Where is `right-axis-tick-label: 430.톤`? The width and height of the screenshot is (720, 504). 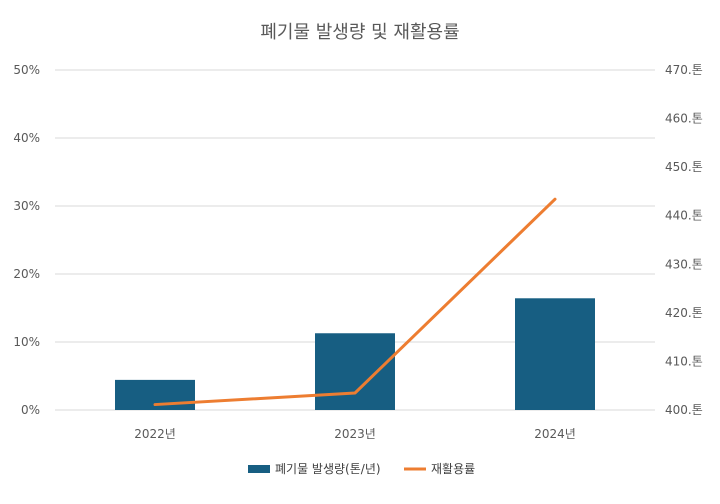
right-axis-tick-label: 430.톤 is located at coordinates (684, 264).